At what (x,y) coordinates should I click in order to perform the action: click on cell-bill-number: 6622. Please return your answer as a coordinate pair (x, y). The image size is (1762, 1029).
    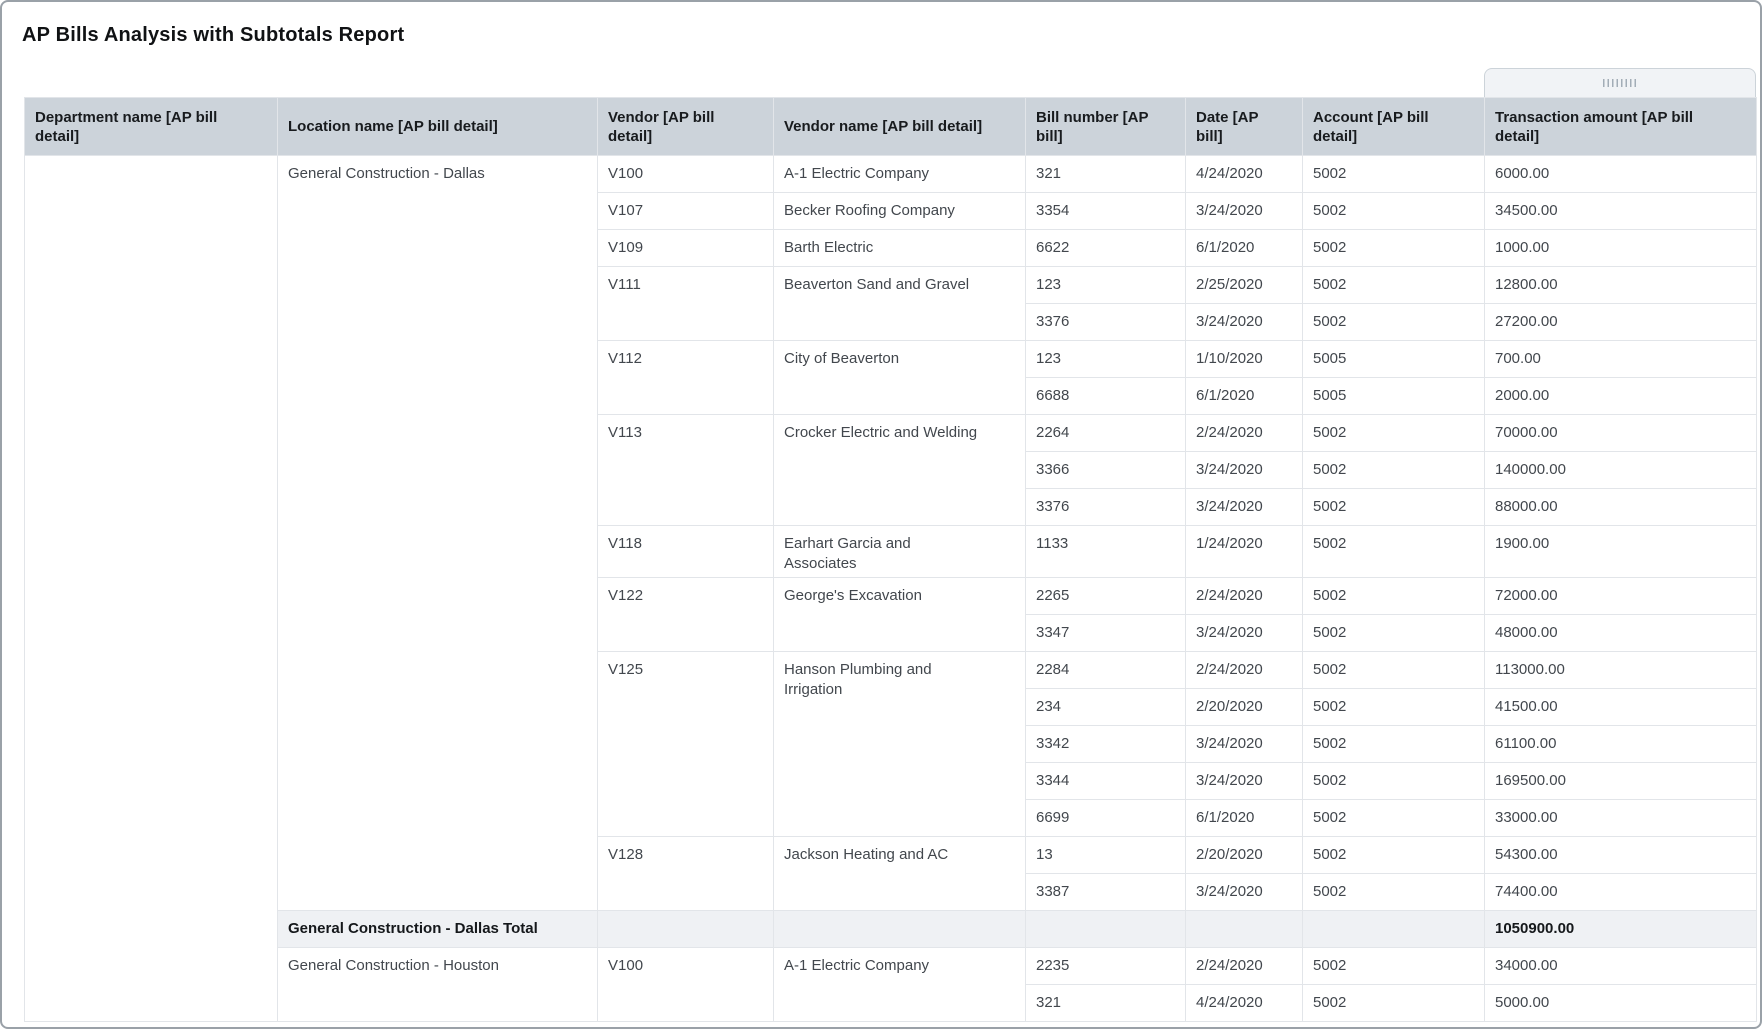
    Looking at the image, I should click on (1105, 248).